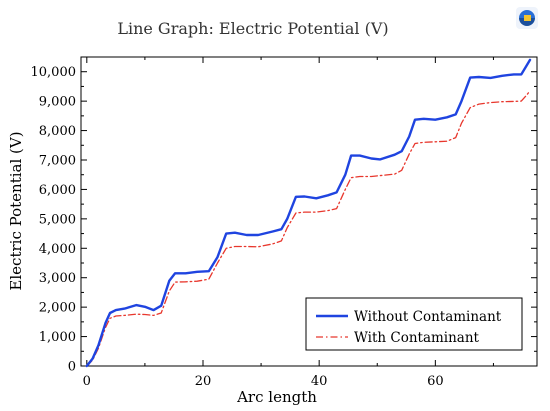  What do you see at coordinates (57, 308) in the screenshot?
I see `y-tick-label: 2,000` at bounding box center [57, 308].